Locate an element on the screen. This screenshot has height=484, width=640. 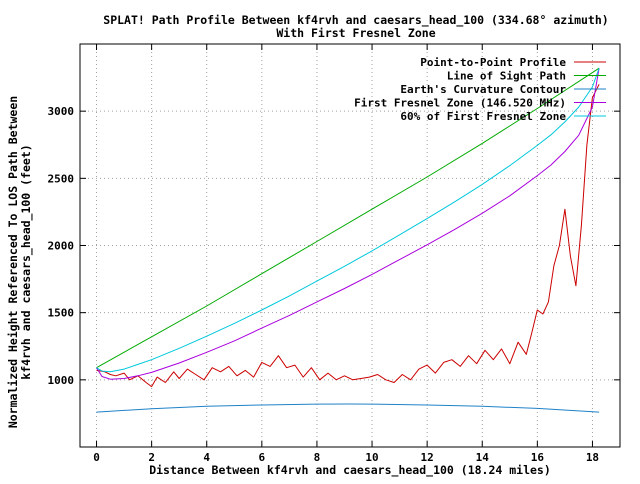
x-tick-label: 14 is located at coordinates (483, 457).